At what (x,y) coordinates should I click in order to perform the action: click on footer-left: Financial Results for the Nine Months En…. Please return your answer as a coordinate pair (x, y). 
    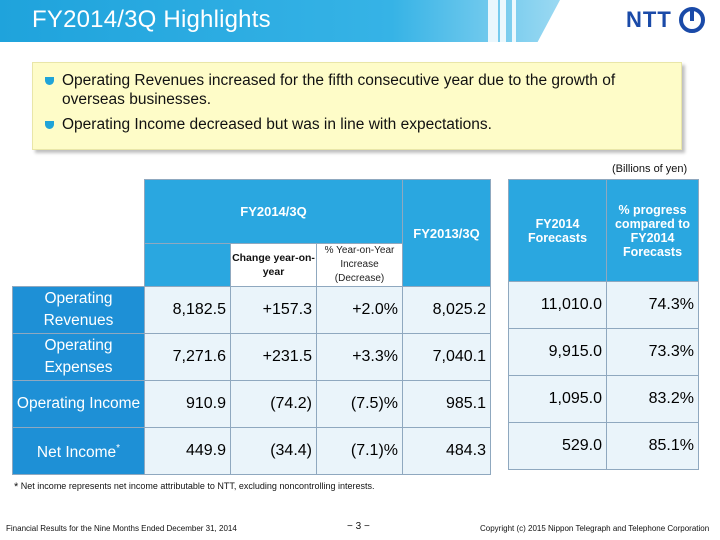
    Looking at the image, I should click on (121, 528).